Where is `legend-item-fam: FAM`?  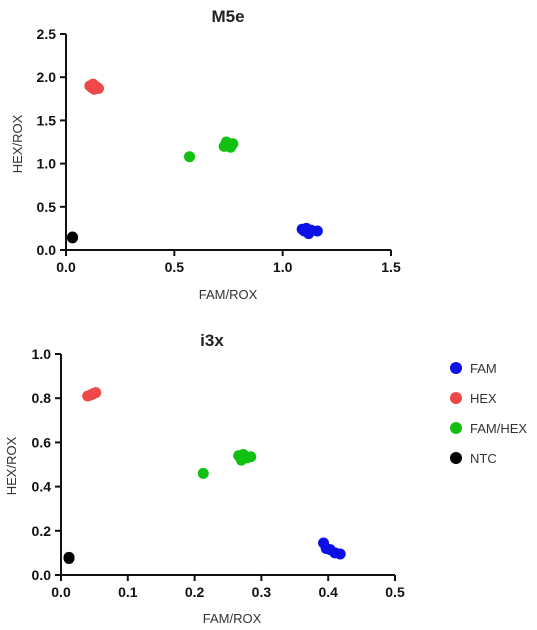 legend-item-fam: FAM is located at coordinates (473, 368).